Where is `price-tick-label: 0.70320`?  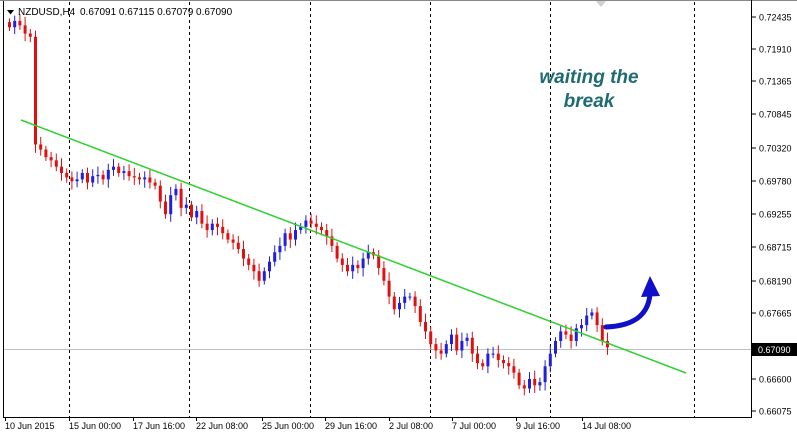
price-tick-label: 0.70320 is located at coordinates (775, 149).